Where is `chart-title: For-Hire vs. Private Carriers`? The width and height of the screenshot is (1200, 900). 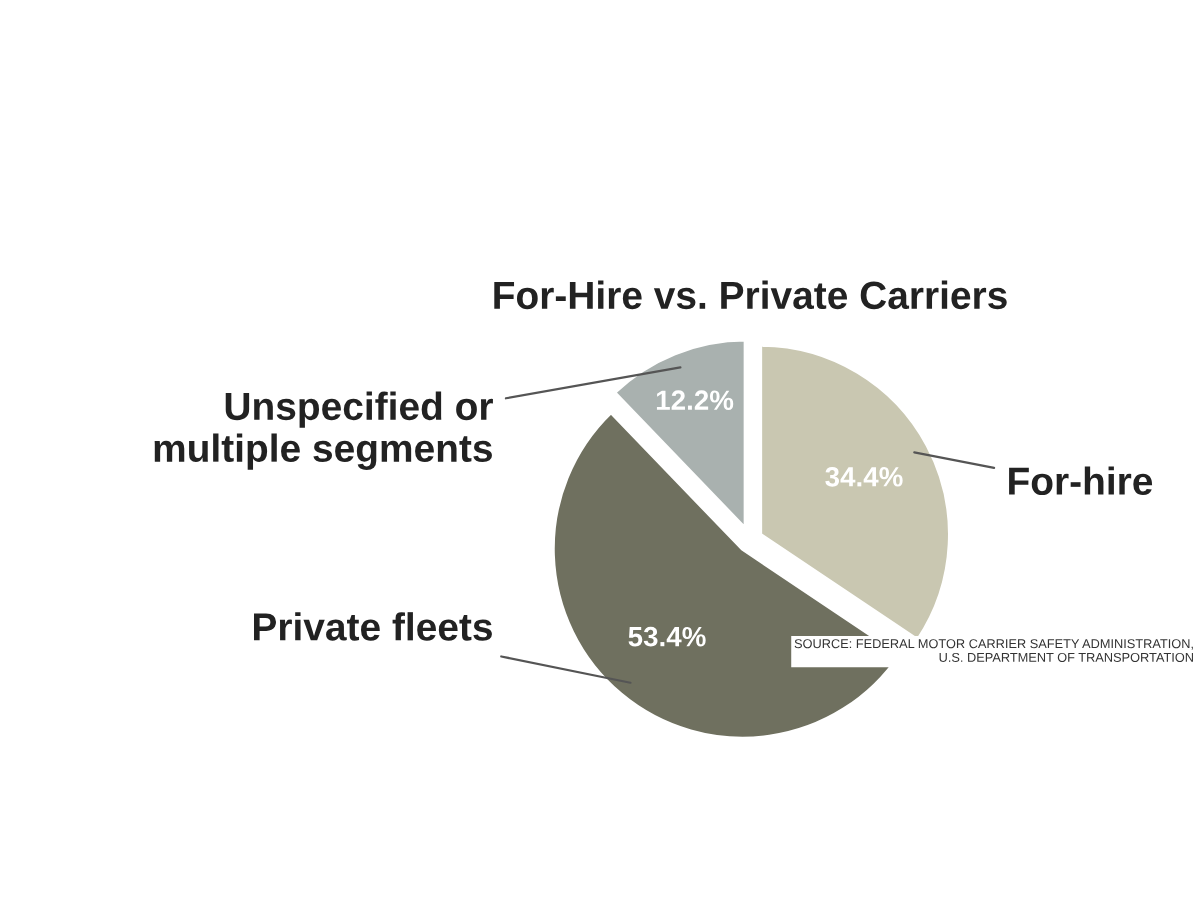 chart-title: For-Hire vs. Private Carriers is located at coordinates (750, 295).